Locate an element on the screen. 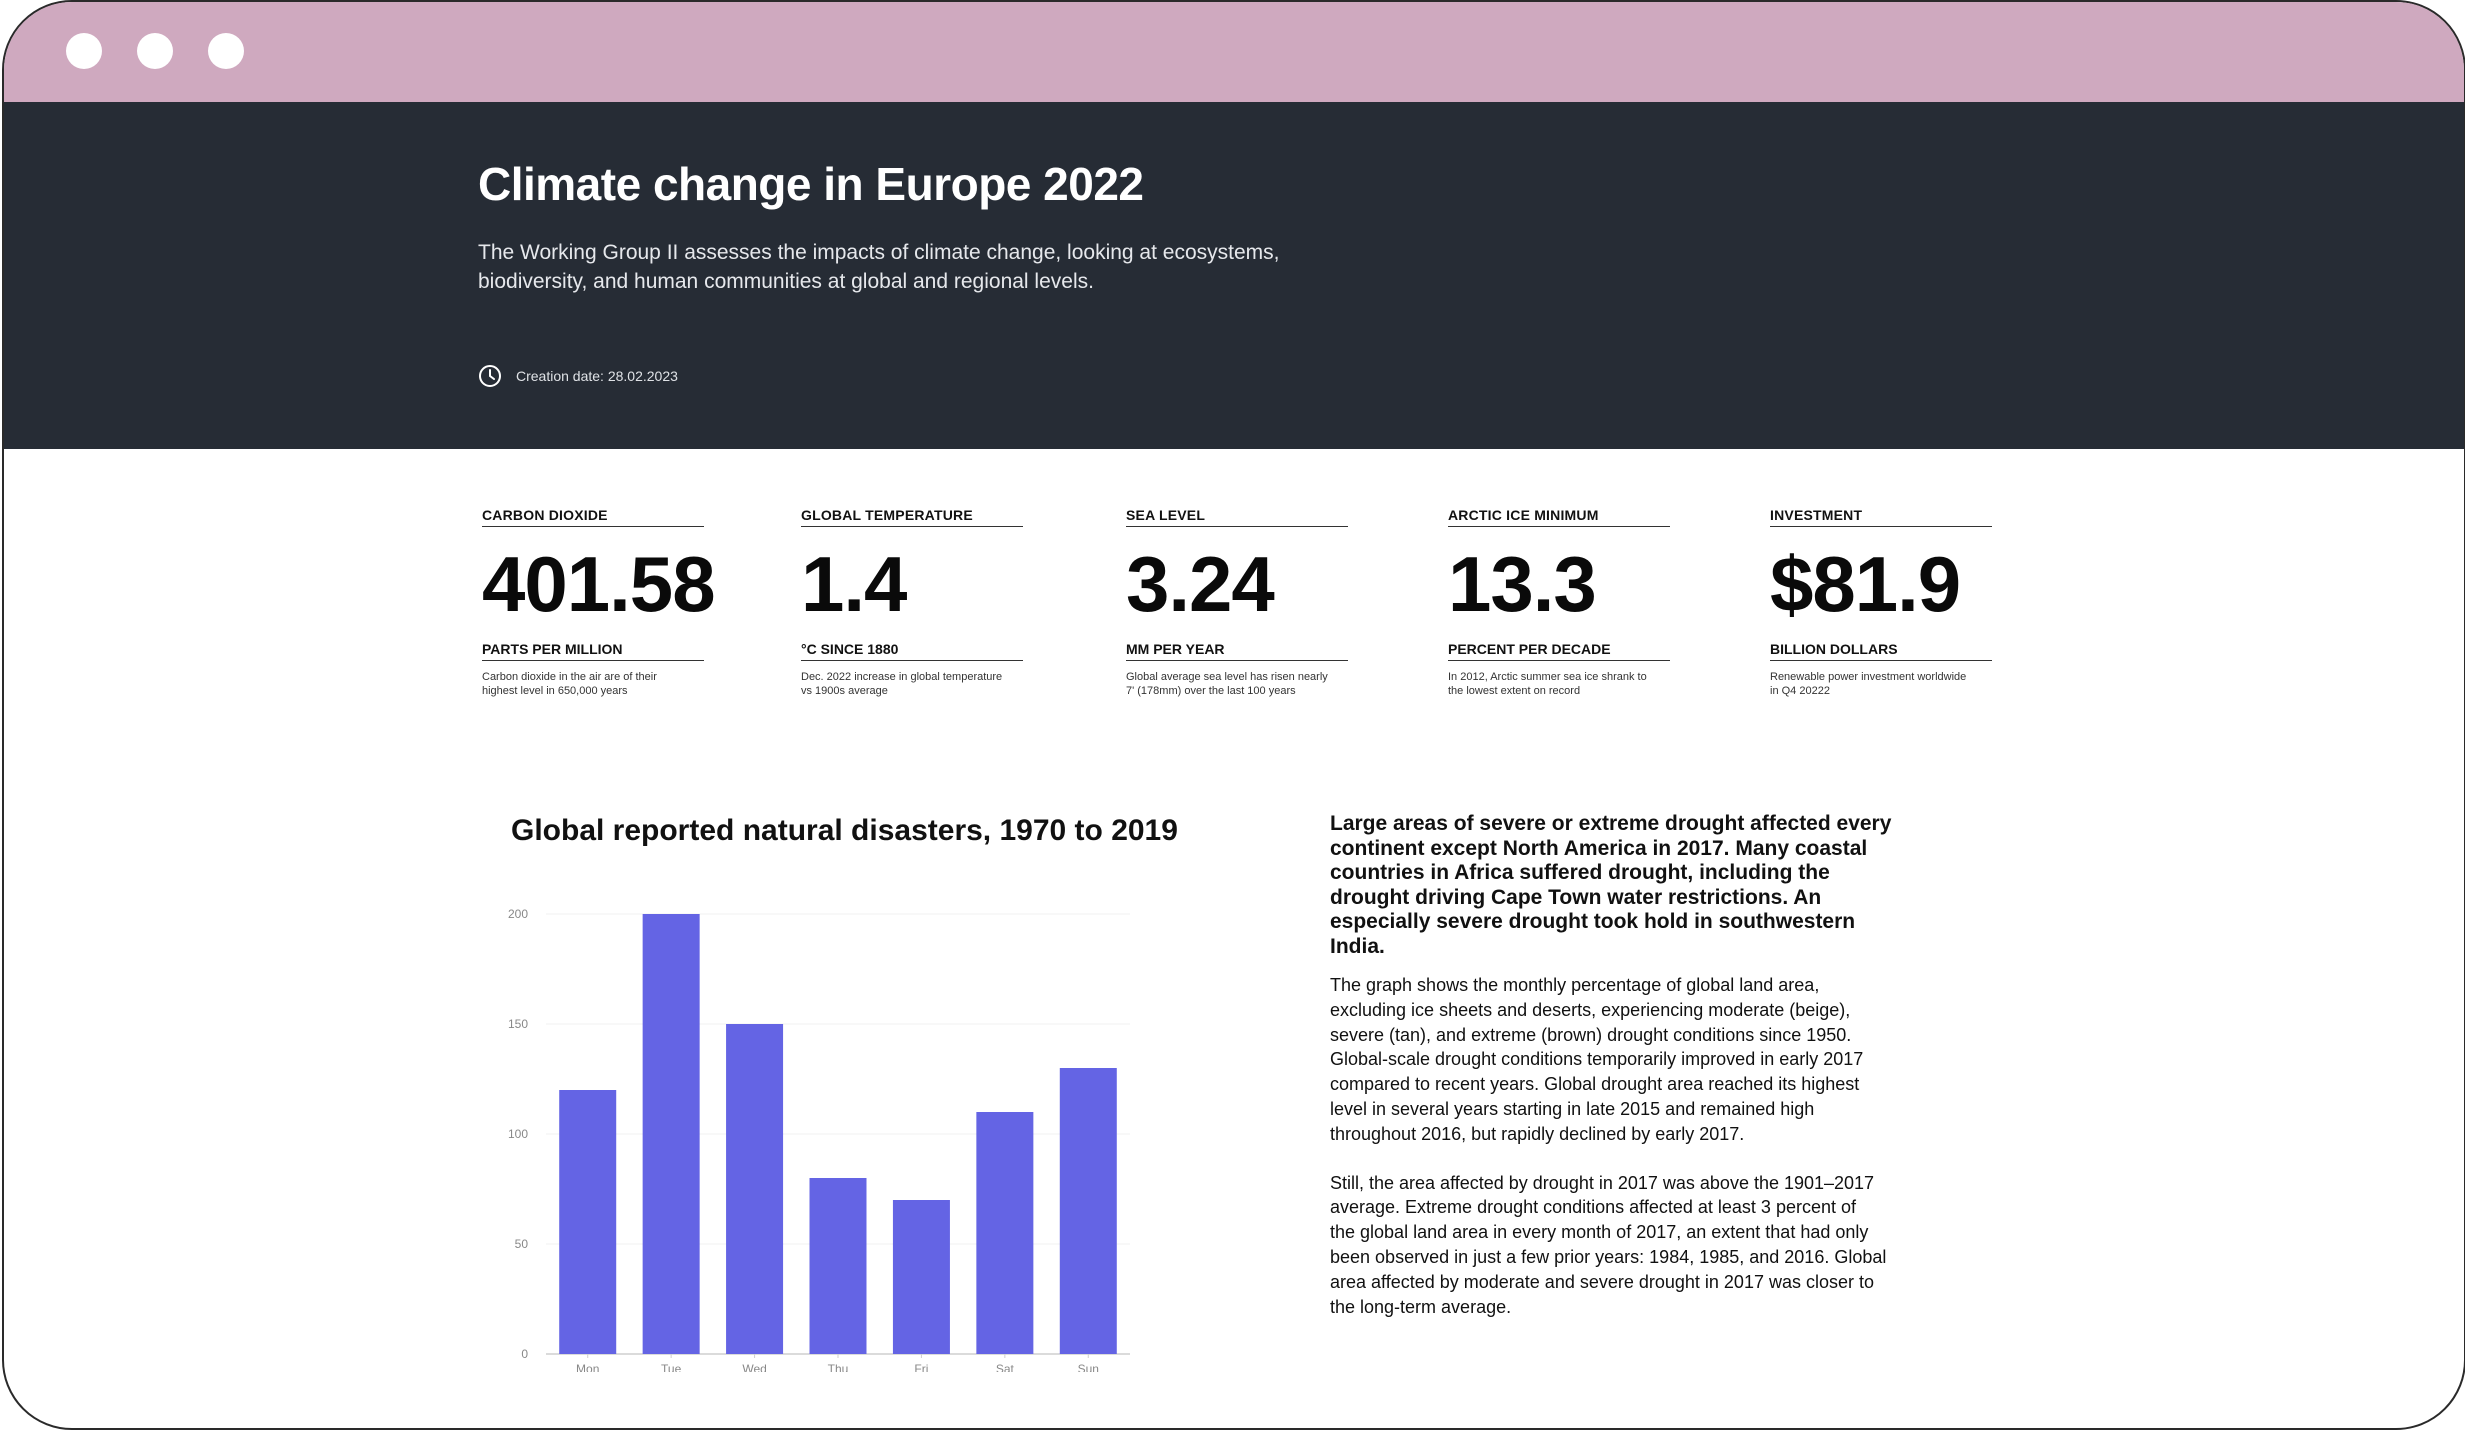 This screenshot has height=1430, width=2465. bar-sat is located at coordinates (1005, 1233).